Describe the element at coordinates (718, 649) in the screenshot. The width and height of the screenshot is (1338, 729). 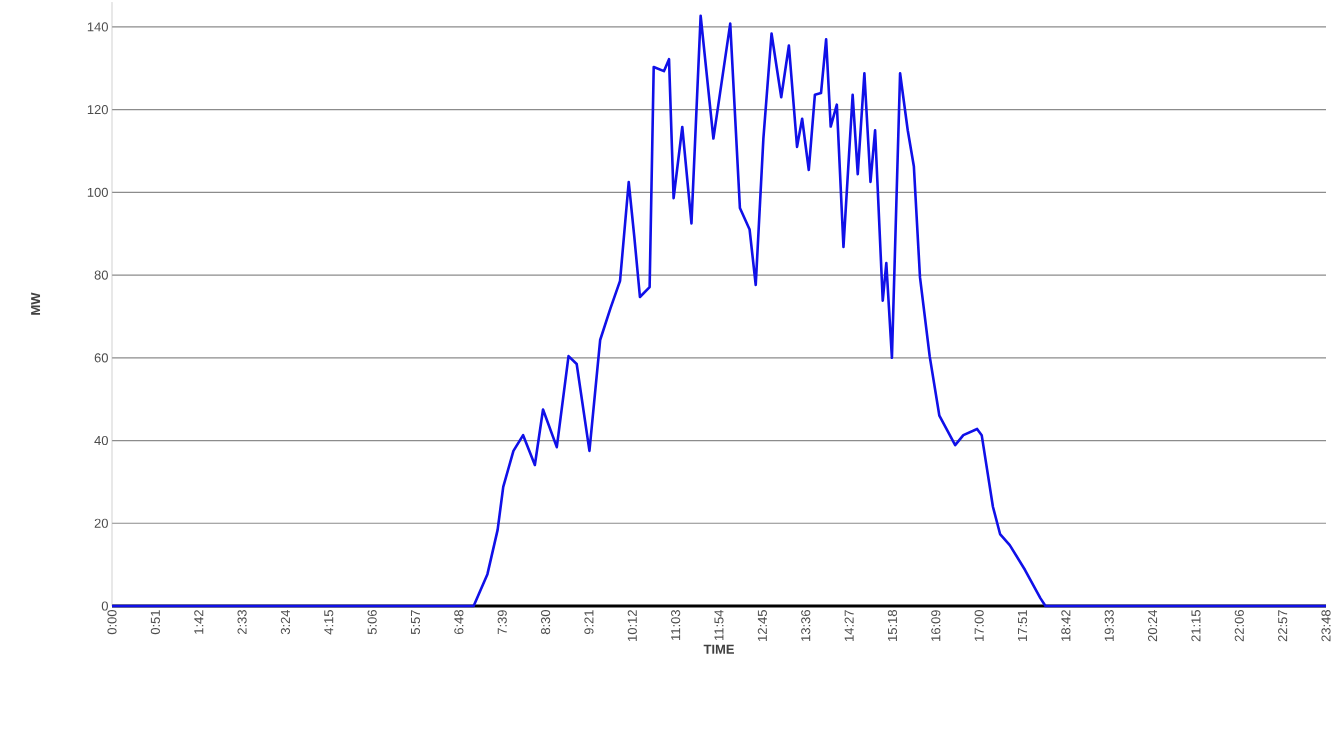
I see `x-axis-title: TIME` at that location.